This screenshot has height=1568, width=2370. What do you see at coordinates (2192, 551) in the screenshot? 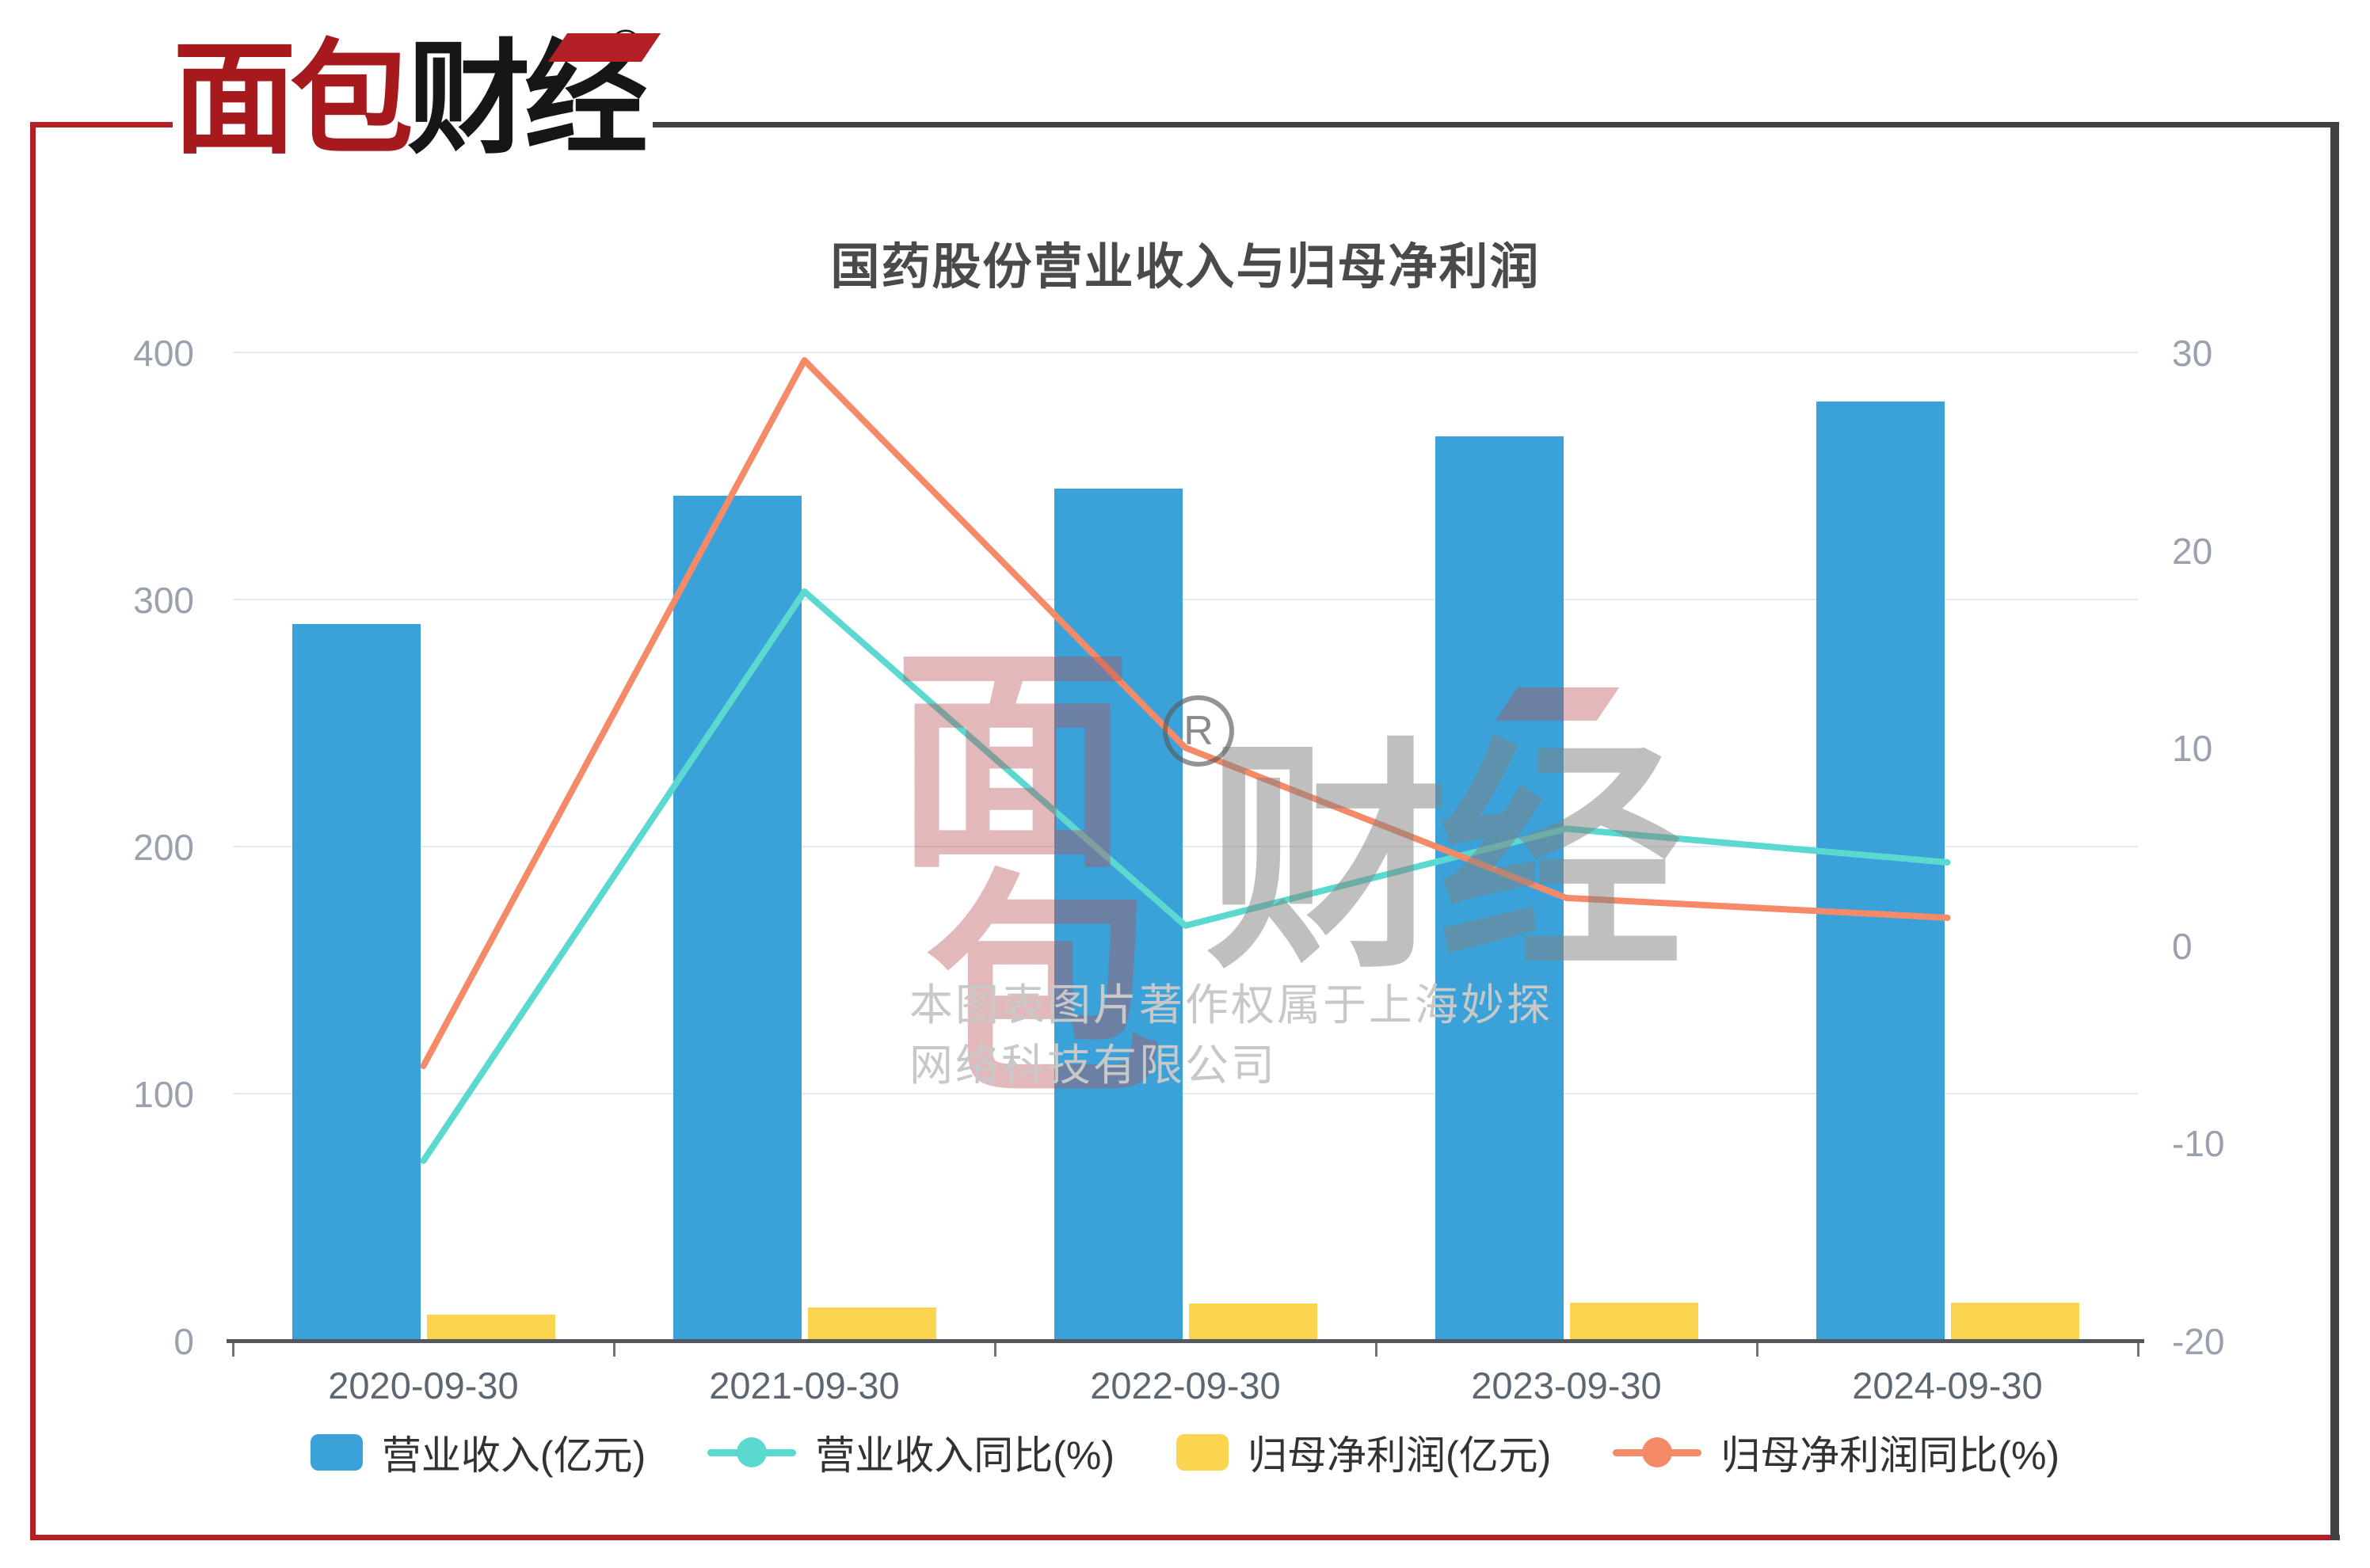
I see `y-axis-right-label: 20` at bounding box center [2192, 551].